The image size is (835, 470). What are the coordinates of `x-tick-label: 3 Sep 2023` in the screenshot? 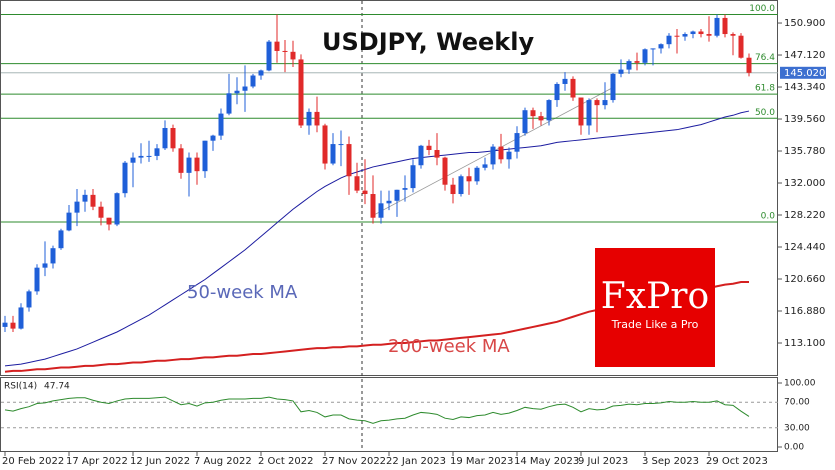 It's located at (670, 461).